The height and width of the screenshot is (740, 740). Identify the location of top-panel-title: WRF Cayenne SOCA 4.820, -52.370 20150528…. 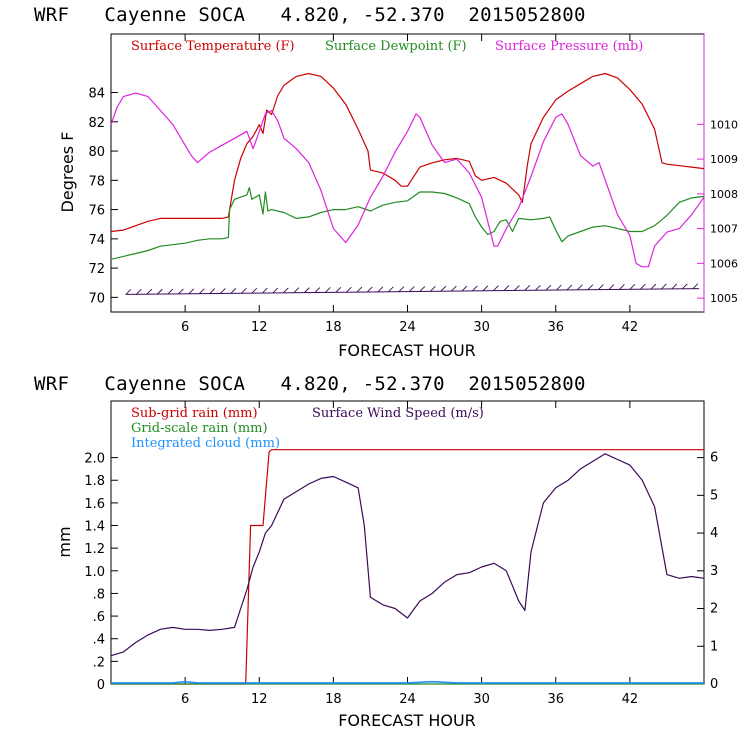
(310, 15).